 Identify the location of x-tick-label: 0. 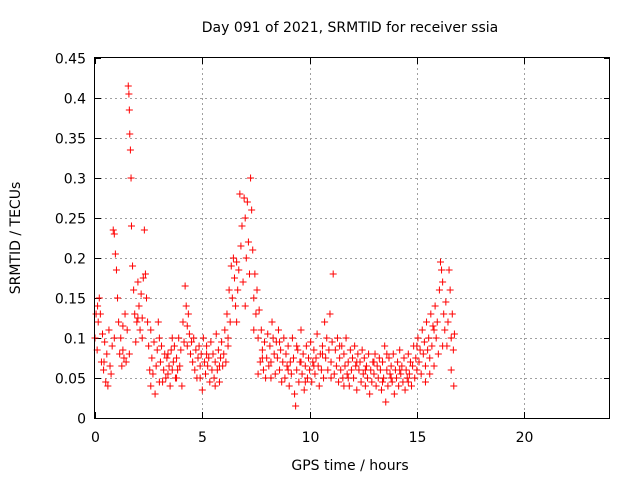
(95, 438).